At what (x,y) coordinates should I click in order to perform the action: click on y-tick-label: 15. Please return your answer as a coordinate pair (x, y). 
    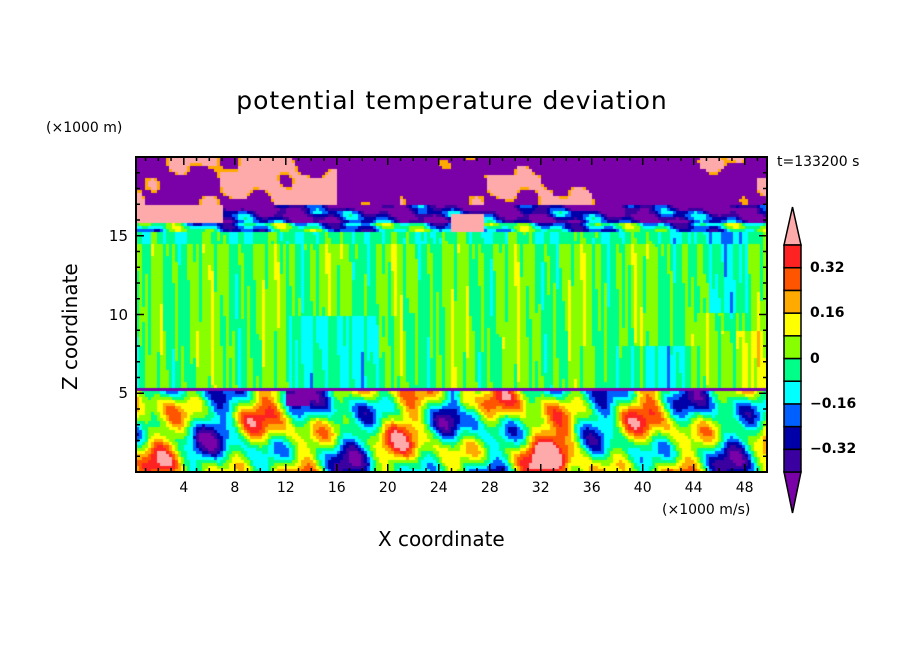
    Looking at the image, I should click on (118, 235).